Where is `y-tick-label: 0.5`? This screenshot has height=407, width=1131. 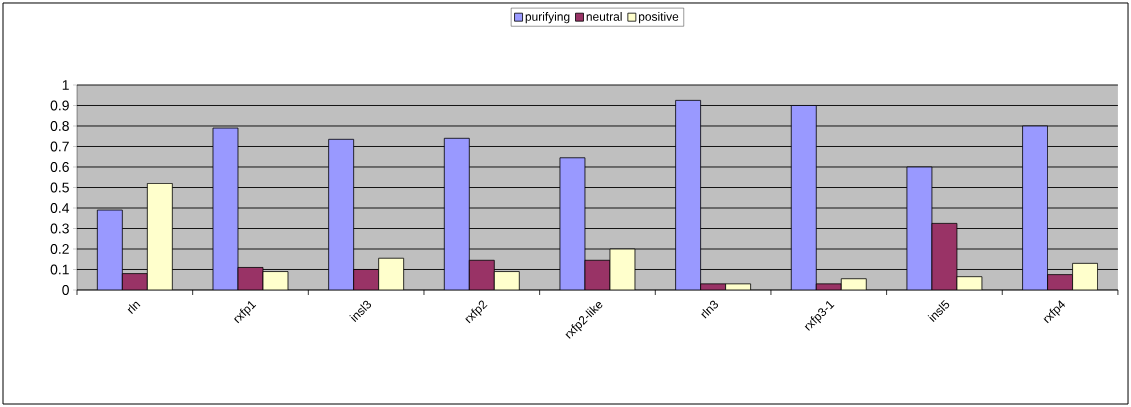 y-tick-label: 0.5 is located at coordinates (59, 187).